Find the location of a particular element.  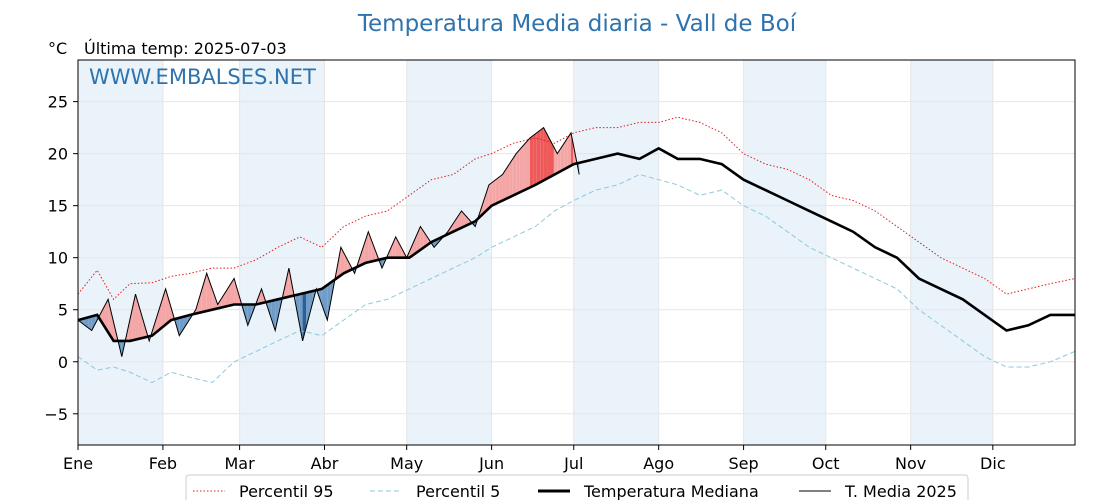

y-tick-label: 10 is located at coordinates (58, 258).